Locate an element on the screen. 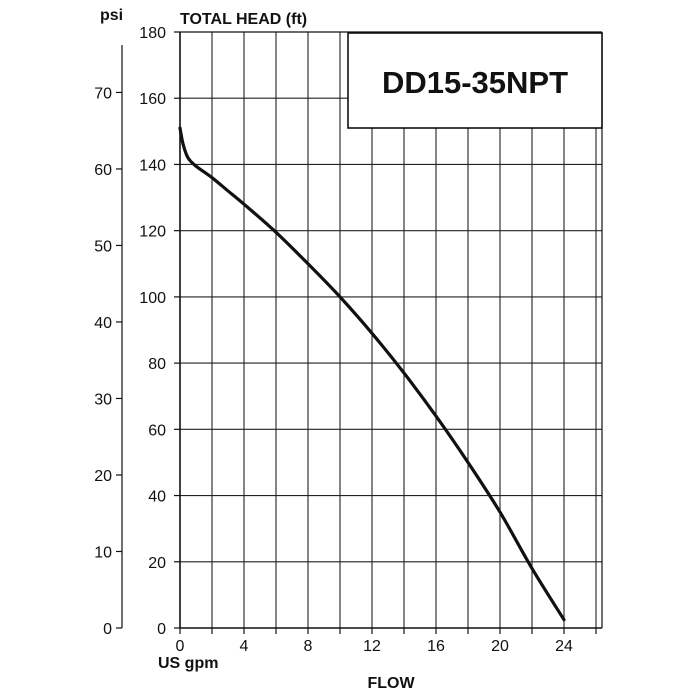  x-tick-label-8: 8 is located at coordinates (308, 646).